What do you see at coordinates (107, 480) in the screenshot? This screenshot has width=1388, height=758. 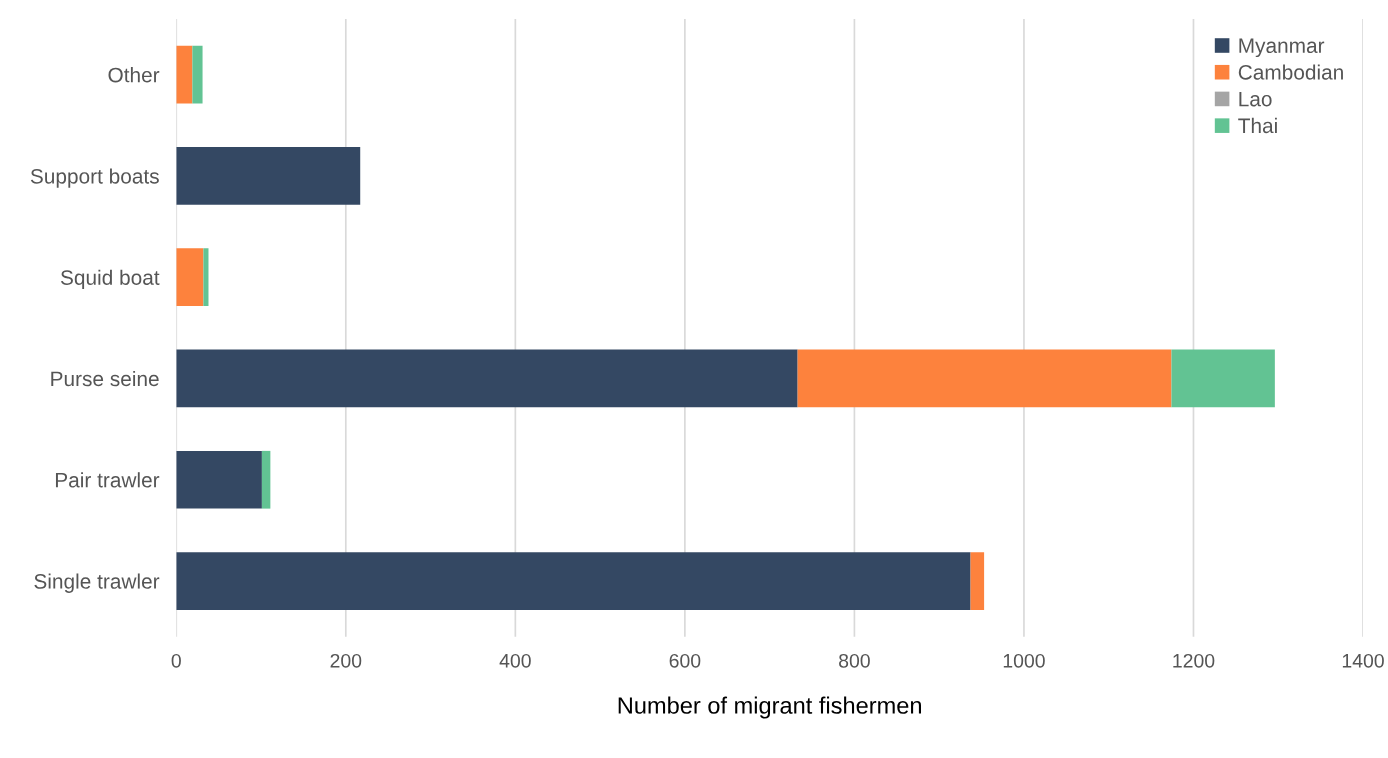 I see `y-tick-label: Pair trawler` at bounding box center [107, 480].